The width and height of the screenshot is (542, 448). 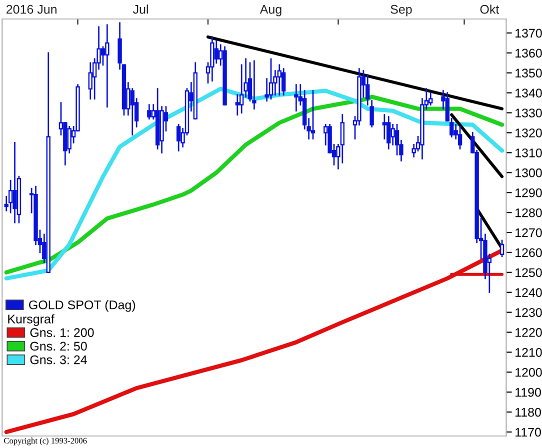 I want to click on y-tick-label: 1260, so click(x=529, y=253).